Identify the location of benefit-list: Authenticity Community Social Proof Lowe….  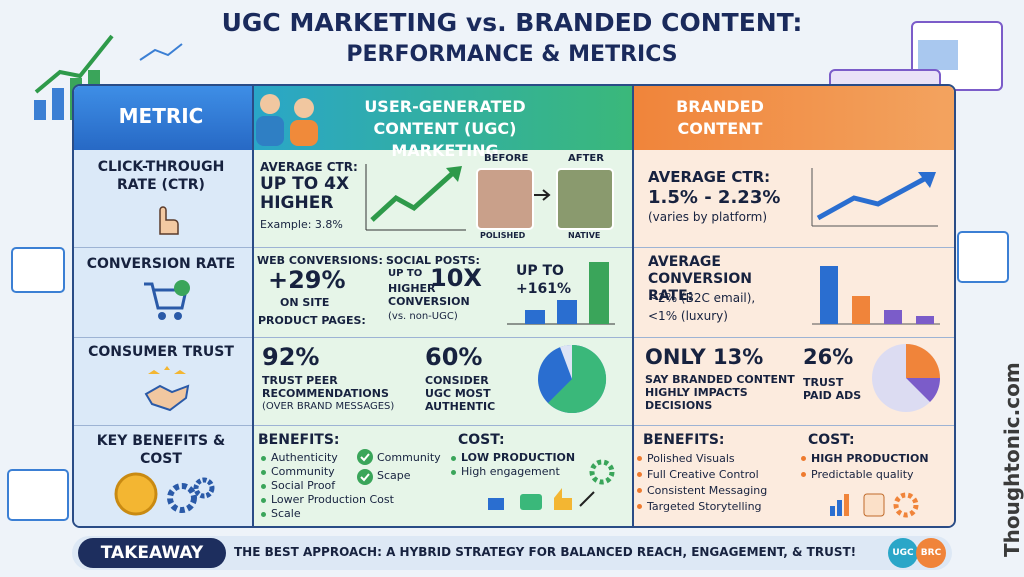
(327, 486).